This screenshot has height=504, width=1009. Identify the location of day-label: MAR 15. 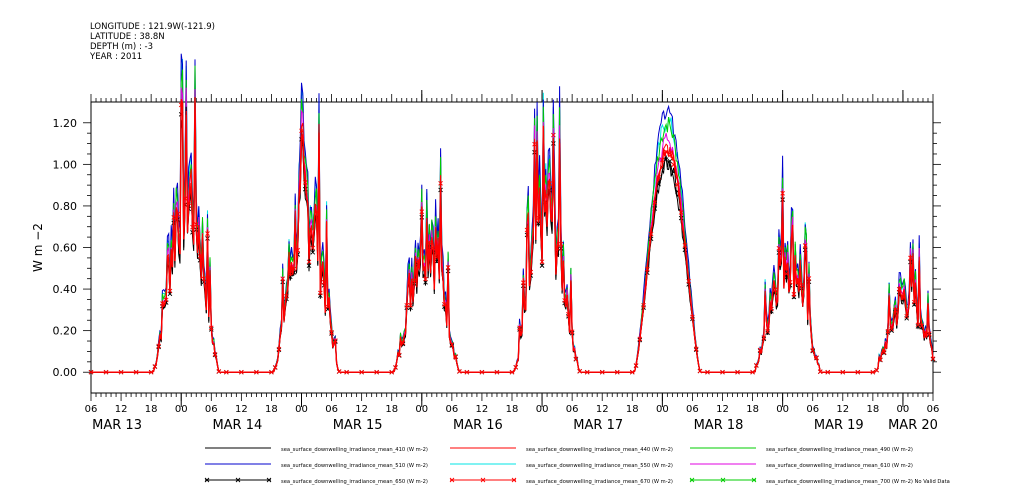
(358, 425).